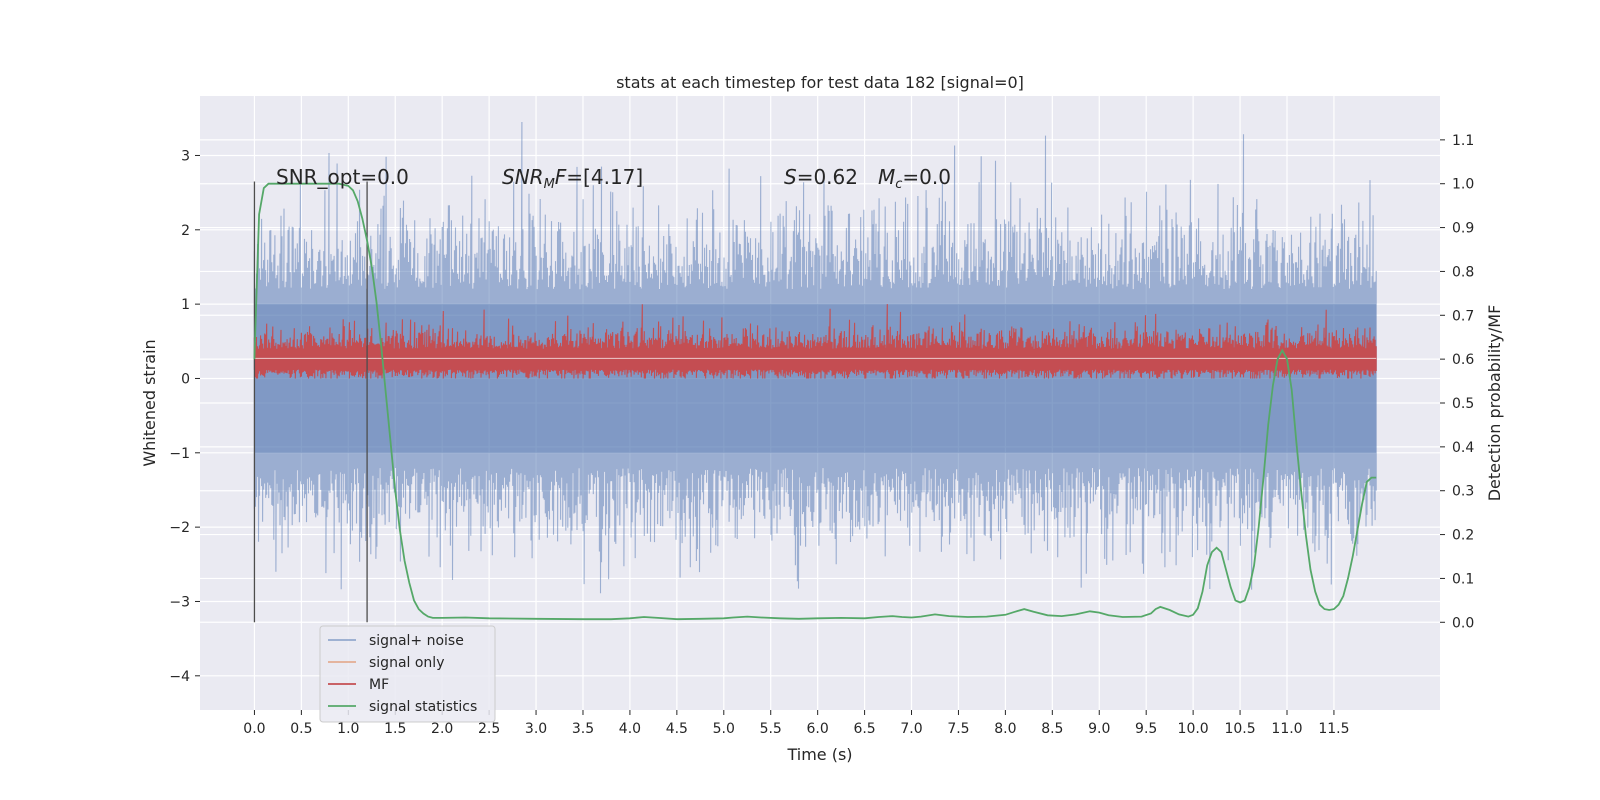 This screenshot has height=800, width=1600. Describe the element at coordinates (1463, 229) in the screenshot. I see `y-right-tick-label-2: 0.9` at that location.